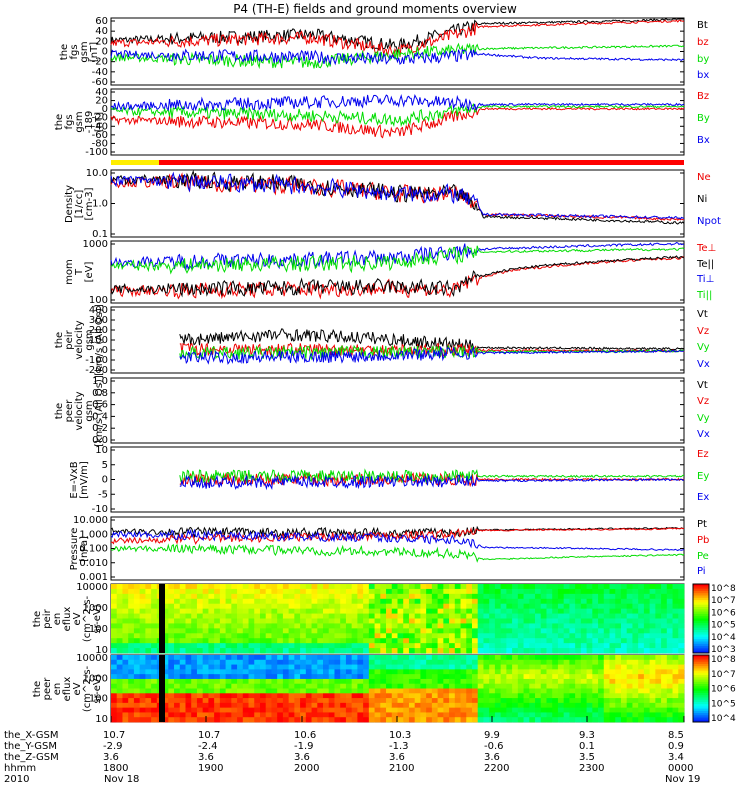 The width and height of the screenshot is (750, 800). What do you see at coordinates (723, 601) in the screenshot?
I see `colorbar-label: 10^7` at bounding box center [723, 601].